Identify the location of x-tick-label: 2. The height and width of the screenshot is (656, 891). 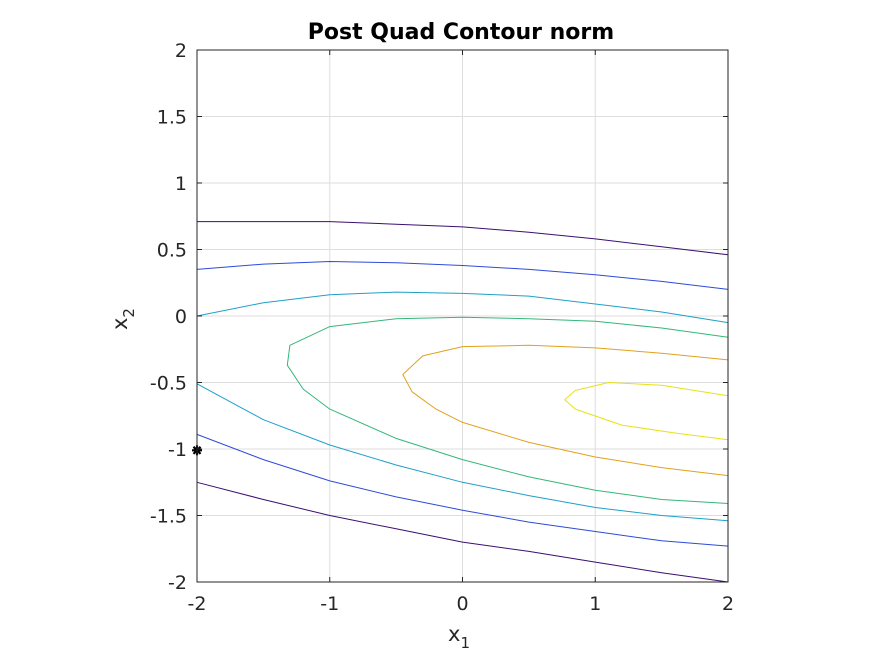
(728, 604).